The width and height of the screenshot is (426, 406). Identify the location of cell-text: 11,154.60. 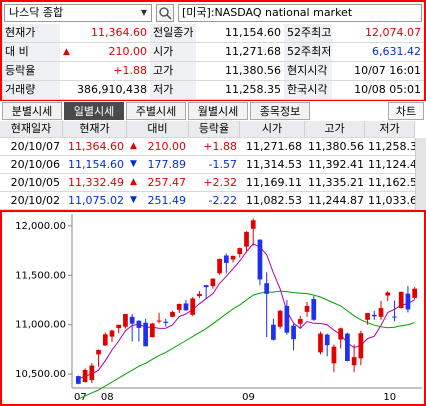
(96, 164).